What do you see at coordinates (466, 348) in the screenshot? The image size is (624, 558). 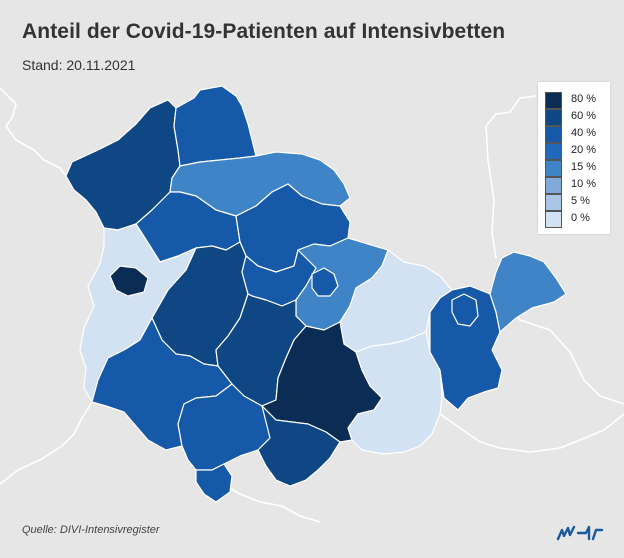 I see `district-greiz` at bounding box center [466, 348].